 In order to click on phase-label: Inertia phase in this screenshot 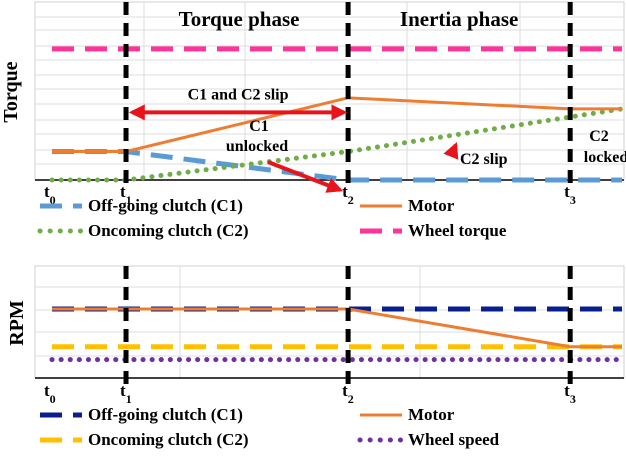, I will do `click(459, 19)`.